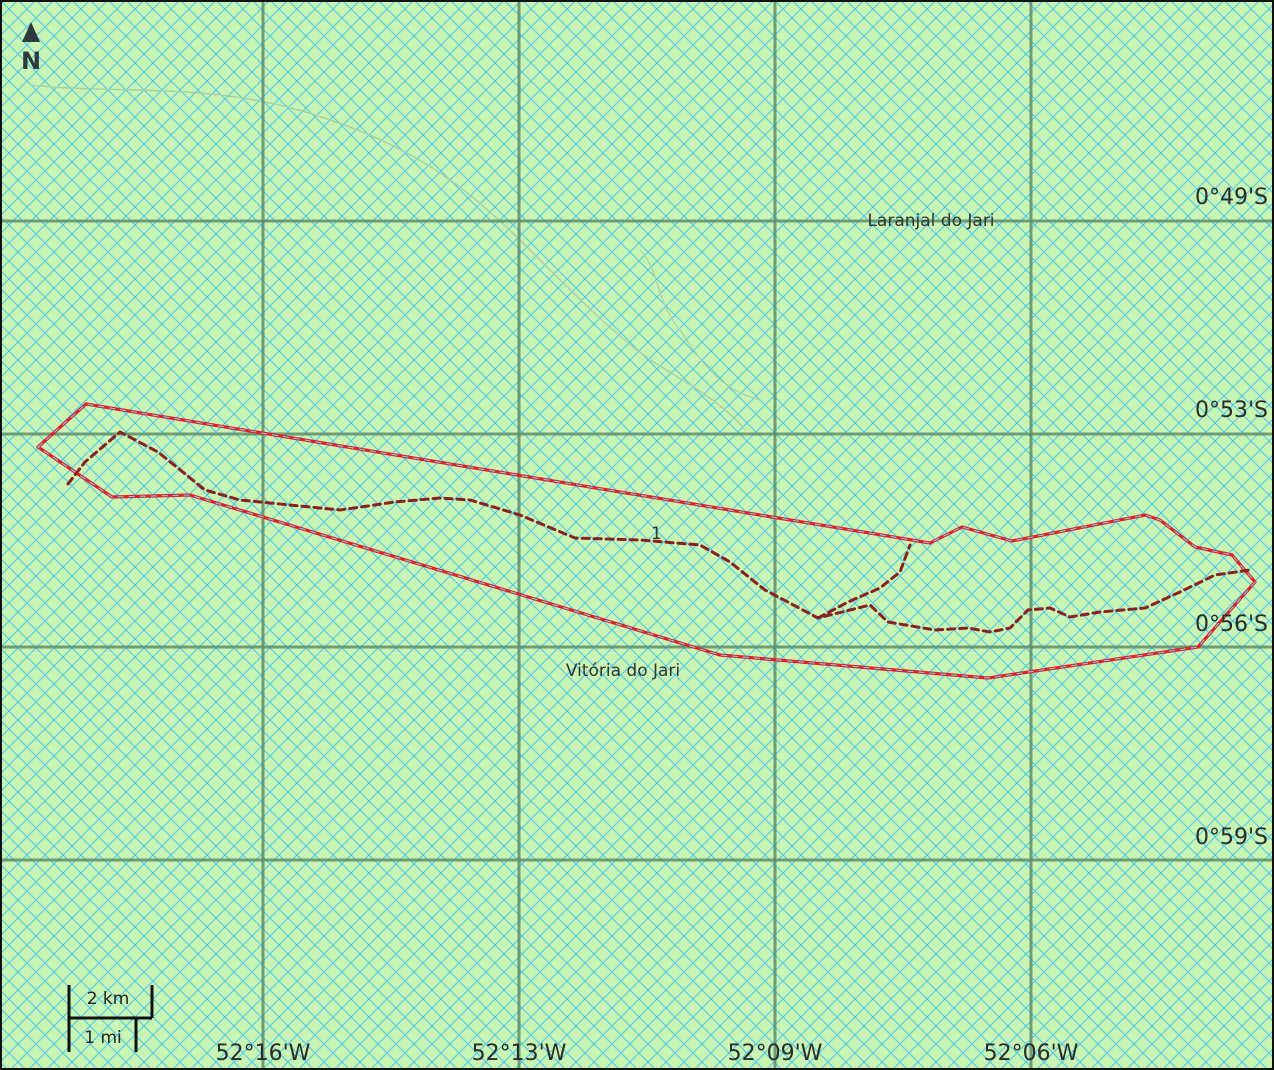 The image size is (1274, 1070). I want to click on scale-bar: 2 km 1 mi, so click(110, 1018).